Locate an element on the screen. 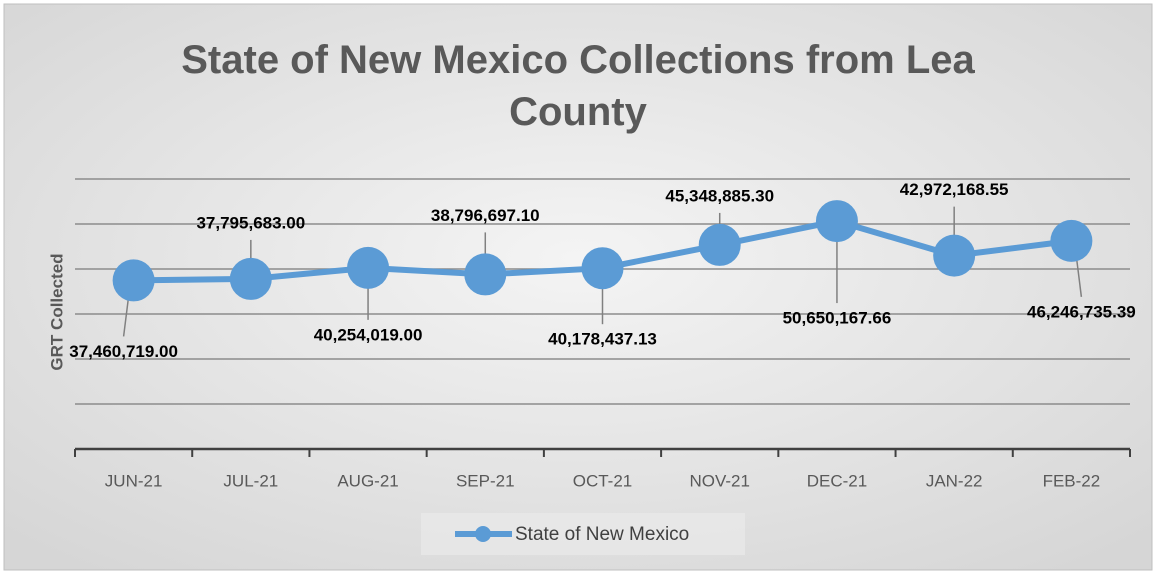 The height and width of the screenshot is (574, 1156). legend-marker is located at coordinates (483, 534).